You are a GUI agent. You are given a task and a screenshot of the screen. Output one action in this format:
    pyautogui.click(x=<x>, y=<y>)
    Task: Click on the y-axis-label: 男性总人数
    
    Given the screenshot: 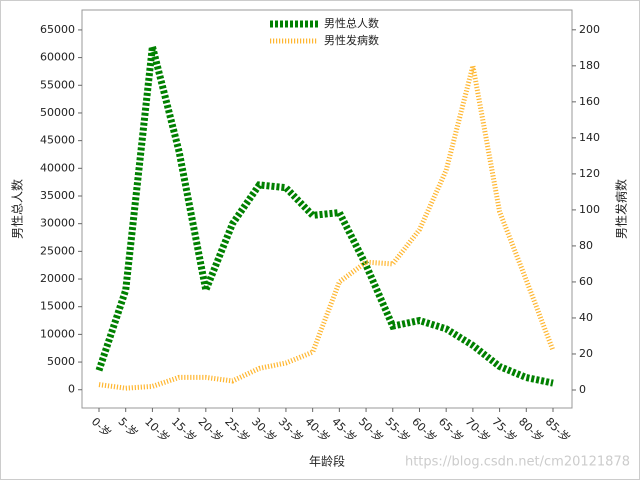 What is the action you would take?
    pyautogui.click(x=17, y=209)
    